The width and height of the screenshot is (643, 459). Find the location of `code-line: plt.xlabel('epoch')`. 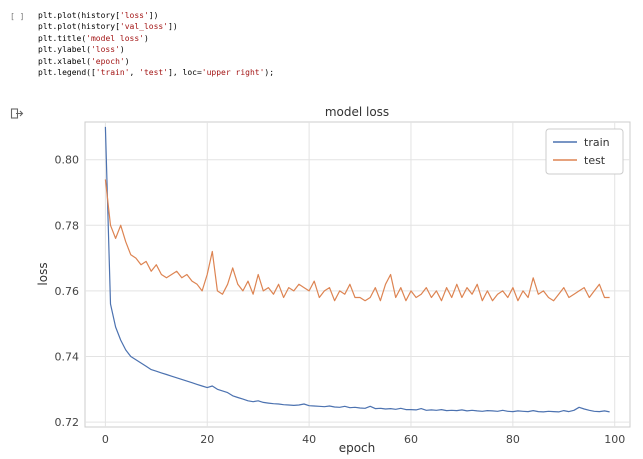

code-line: plt.xlabel('epoch') is located at coordinates (84, 61).